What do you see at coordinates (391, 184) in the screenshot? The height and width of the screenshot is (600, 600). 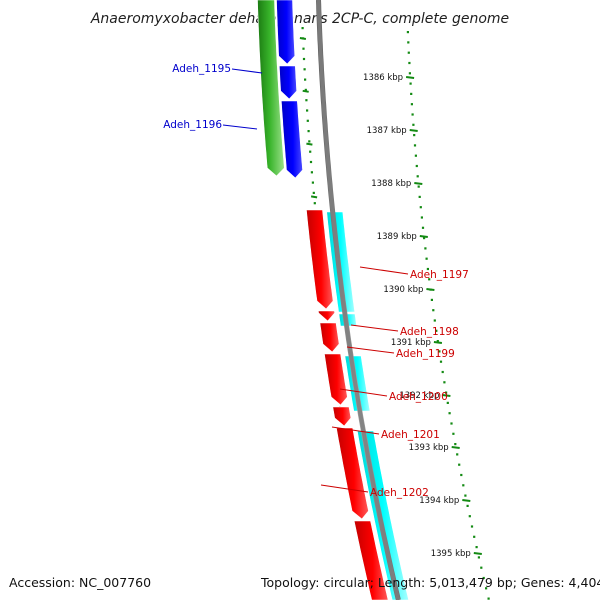 I see `scale-tick-label: 1388 kbp` at bounding box center [391, 184].